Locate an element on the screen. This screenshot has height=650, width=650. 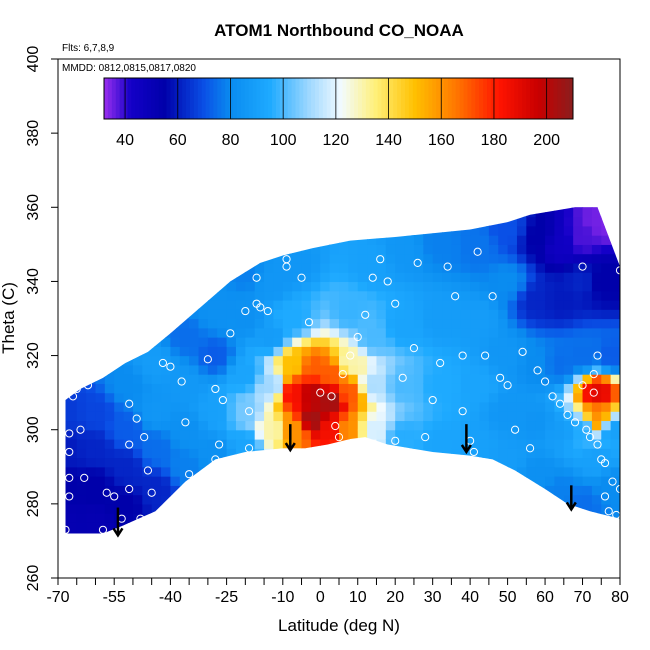
x-tick-label: 0 is located at coordinates (320, 597).